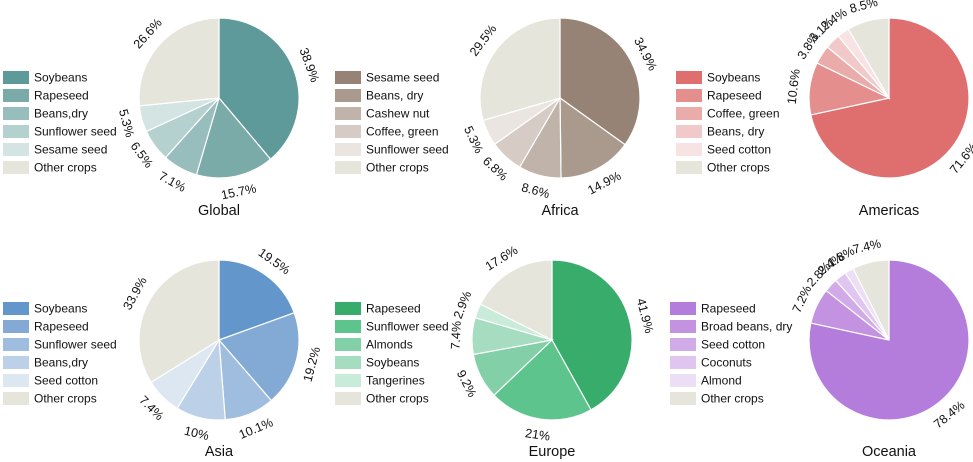 Image resolution: width=973 pixels, height=462 pixels. Describe the element at coordinates (142, 154) in the screenshot. I see `slice-percent-label-sunflower-seed: 6.5%` at that location.